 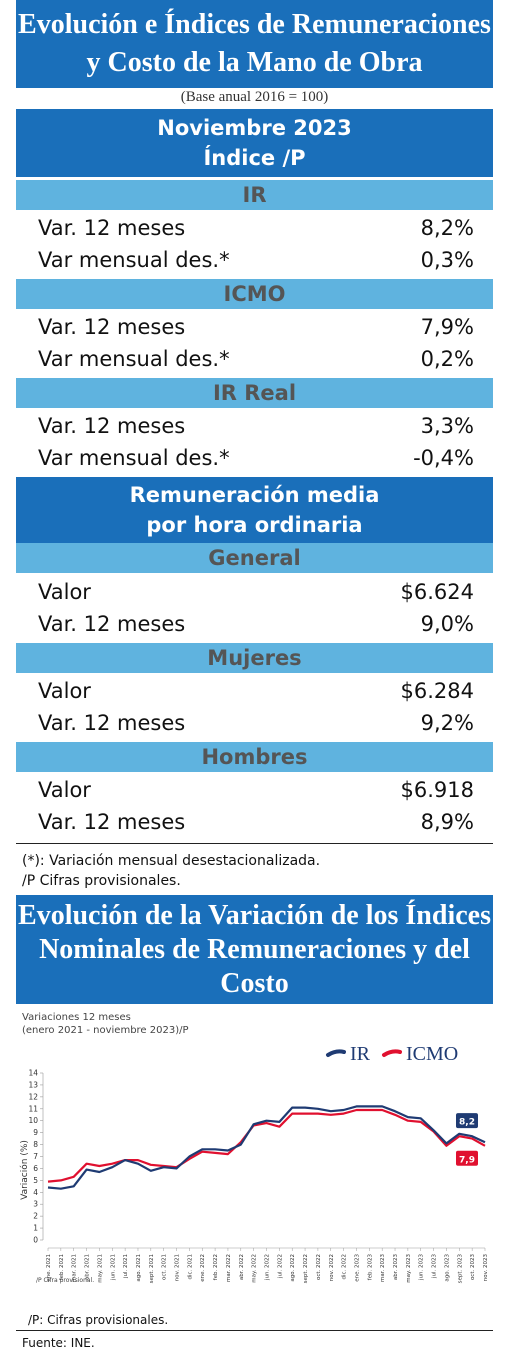 I want to click on chart-title-line2: Nominales de Remuneraciones y del Costo, so click(x=254, y=966).